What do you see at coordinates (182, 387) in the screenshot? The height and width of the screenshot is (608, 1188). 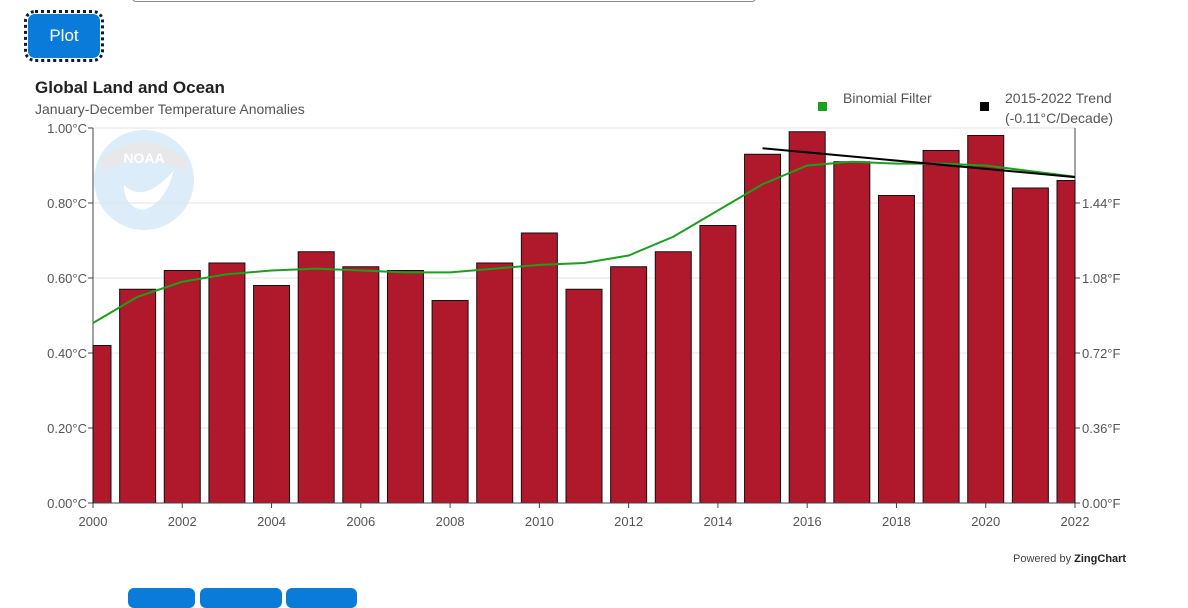 I see `bar-2002` at bounding box center [182, 387].